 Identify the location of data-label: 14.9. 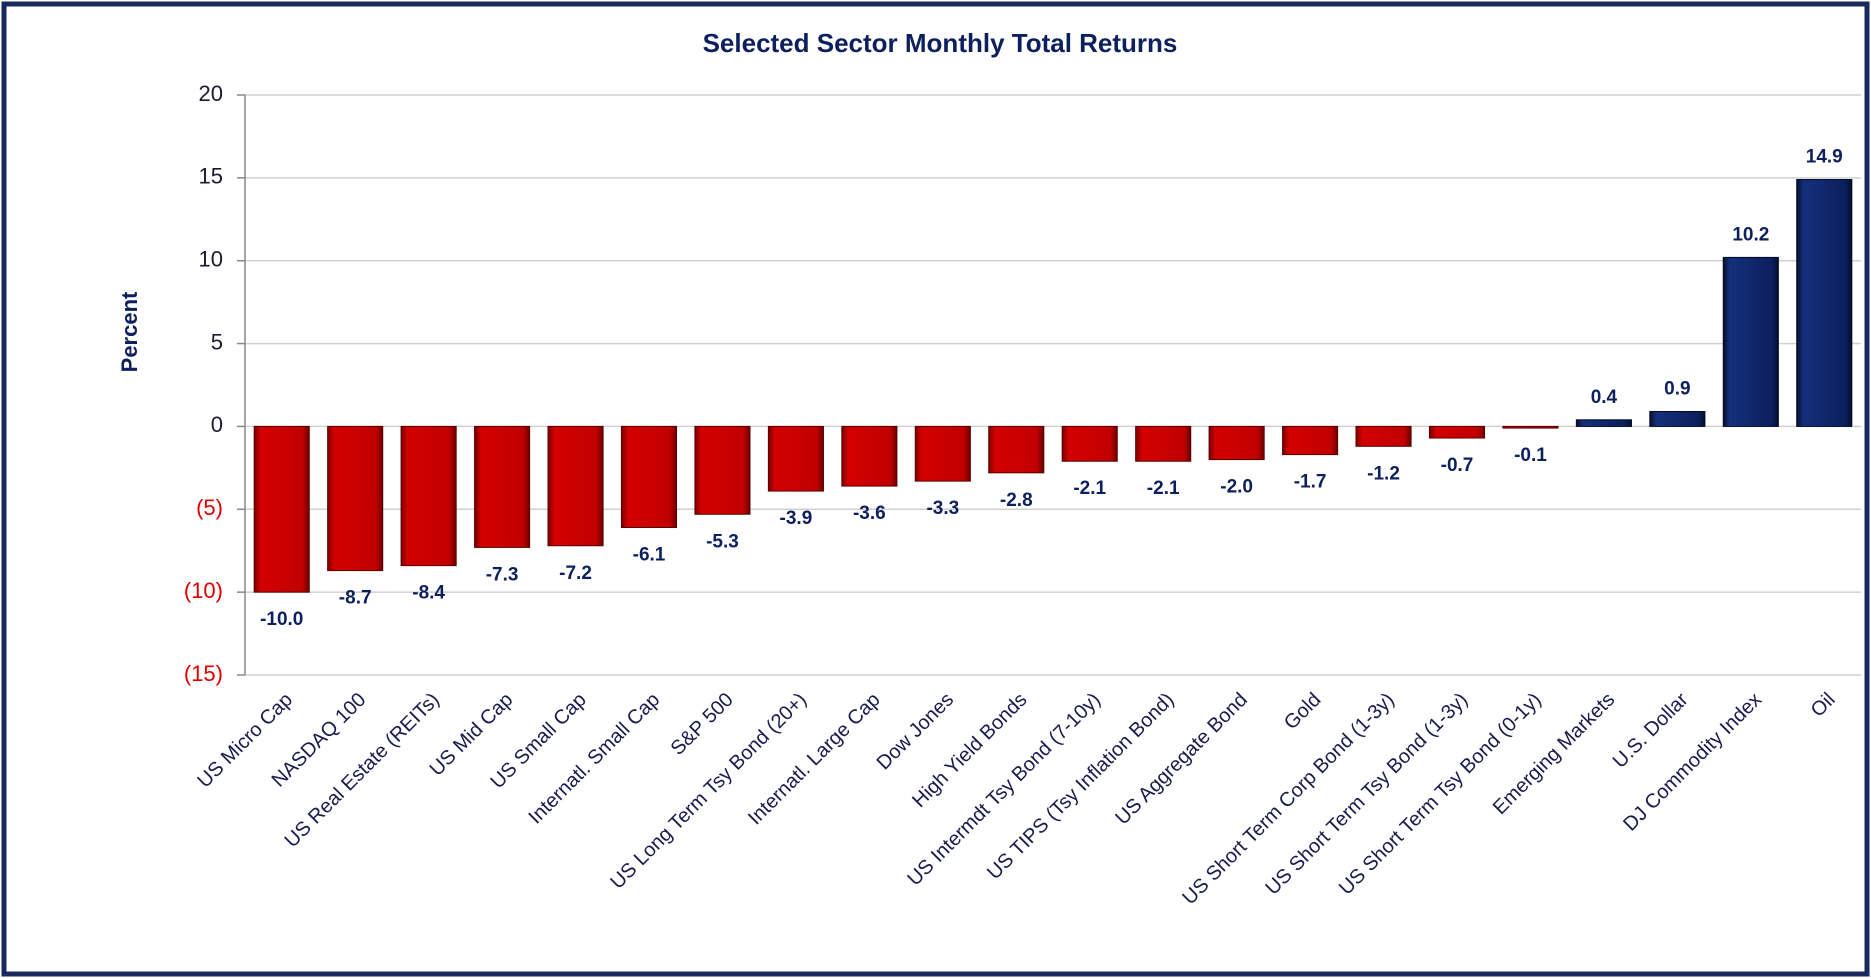
(1824, 157).